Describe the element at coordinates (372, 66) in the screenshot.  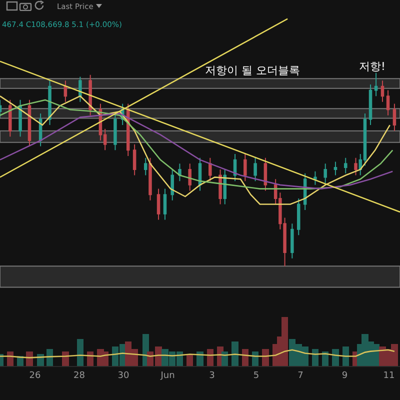
I see `annotation: 저항!` at that location.